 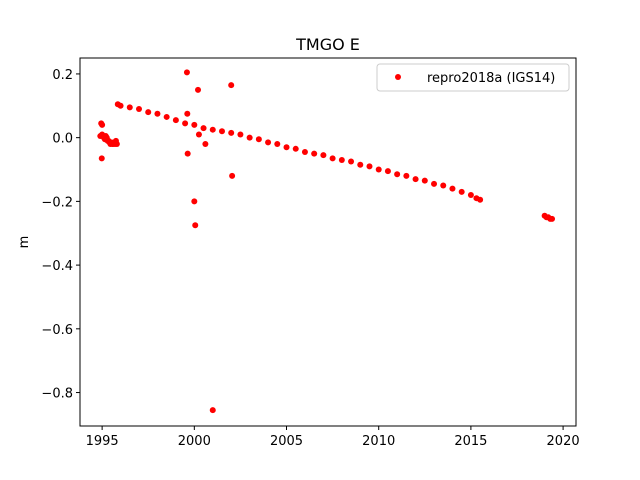 I want to click on x-tick-label: 2010, so click(x=378, y=441).